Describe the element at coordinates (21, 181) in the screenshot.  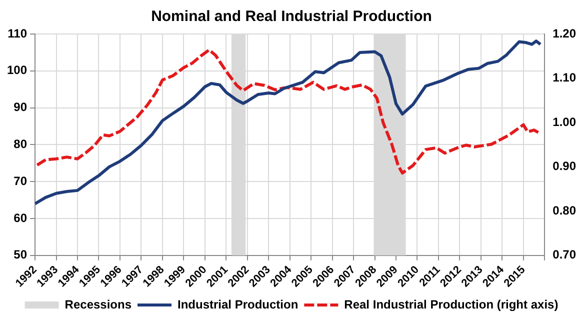
I see `y-tick-label: 70` at that location.